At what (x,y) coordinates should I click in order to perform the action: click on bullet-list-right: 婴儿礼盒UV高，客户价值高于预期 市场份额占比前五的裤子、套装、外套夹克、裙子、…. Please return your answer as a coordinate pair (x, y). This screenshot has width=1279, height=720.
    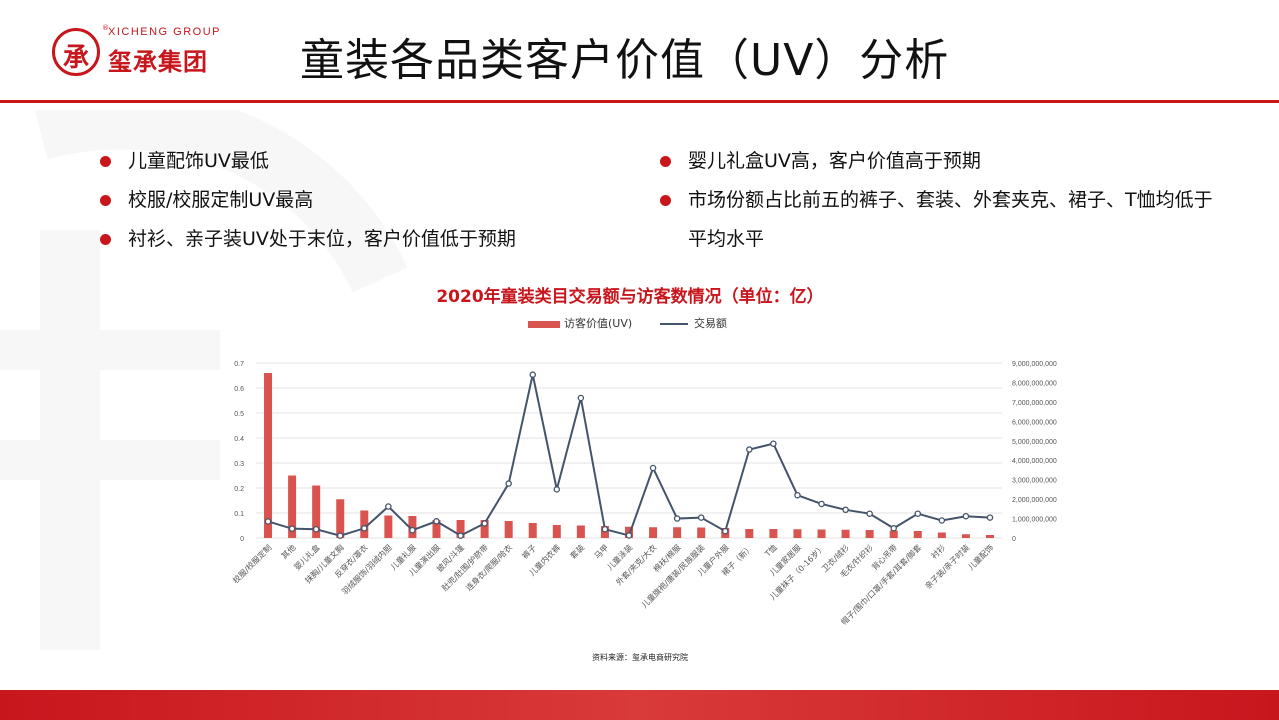
    Looking at the image, I should click on (940, 200).